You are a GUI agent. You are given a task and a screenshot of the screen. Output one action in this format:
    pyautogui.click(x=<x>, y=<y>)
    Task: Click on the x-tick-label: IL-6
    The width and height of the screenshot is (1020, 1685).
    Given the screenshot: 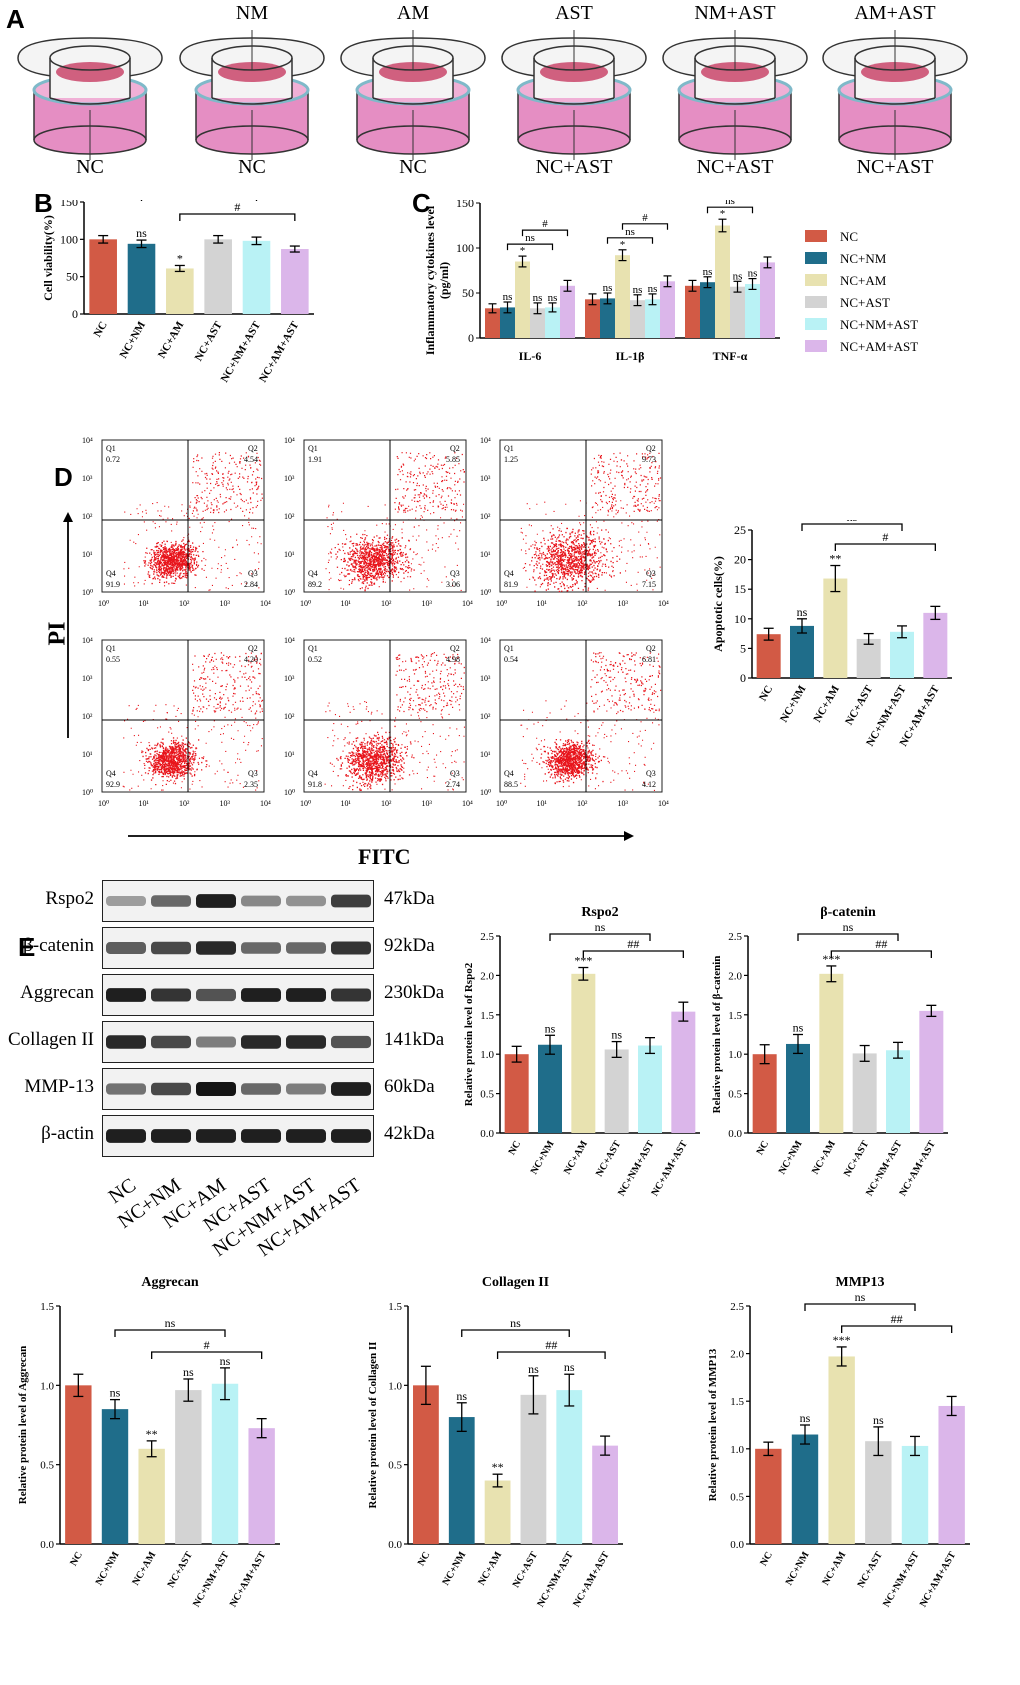 What is the action you would take?
    pyautogui.click(x=530, y=356)
    